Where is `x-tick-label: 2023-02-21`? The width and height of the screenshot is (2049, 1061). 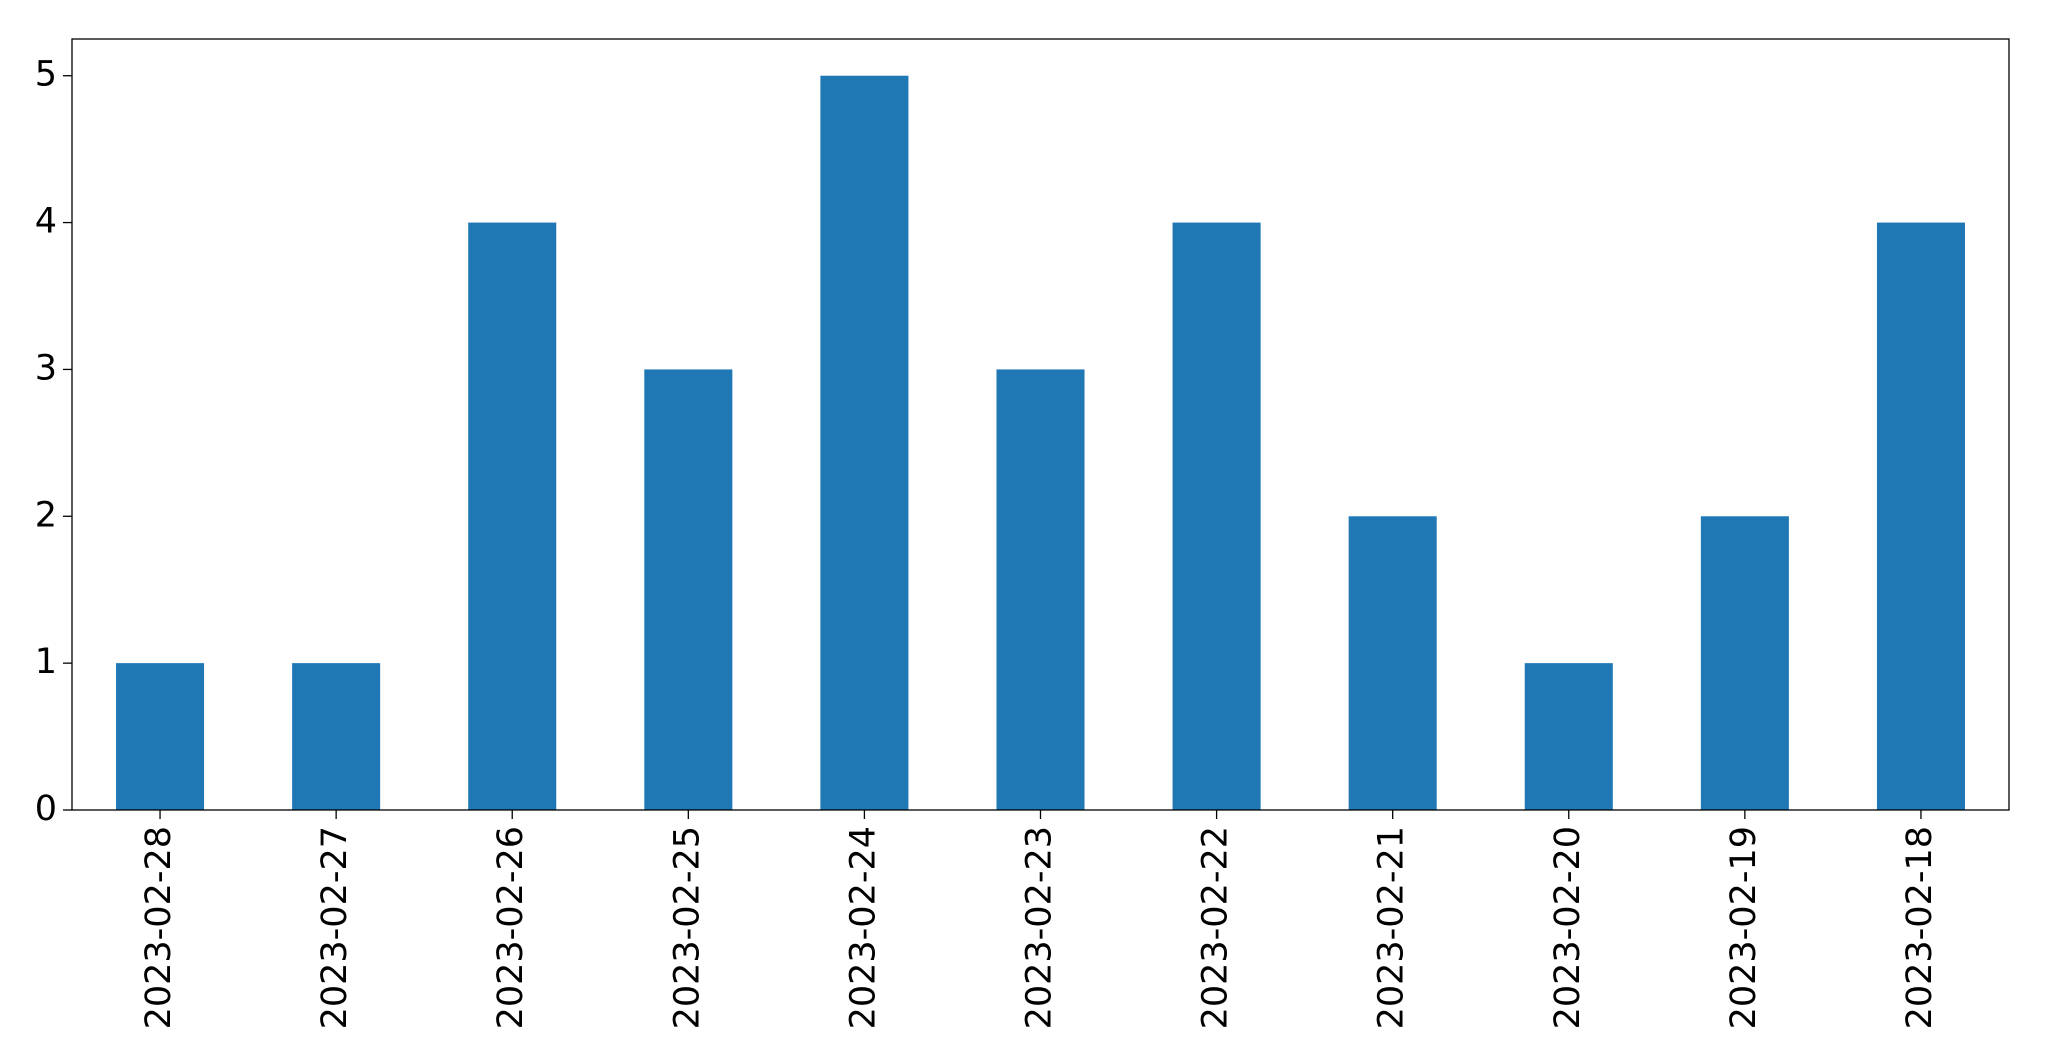
x-tick-label: 2023-02-21 is located at coordinates (1392, 927).